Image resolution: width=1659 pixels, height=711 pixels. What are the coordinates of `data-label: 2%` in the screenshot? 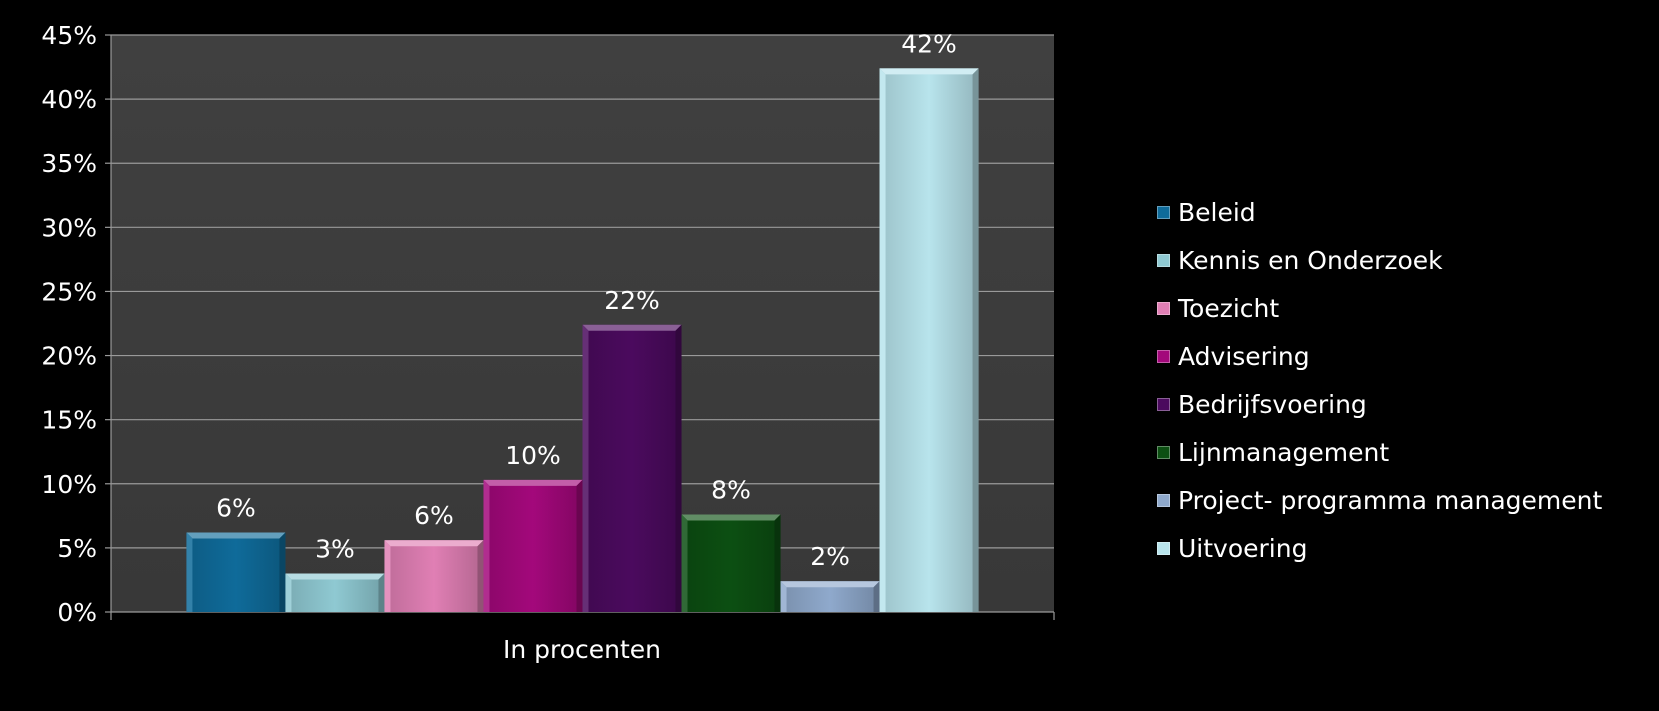 It's located at (830, 556).